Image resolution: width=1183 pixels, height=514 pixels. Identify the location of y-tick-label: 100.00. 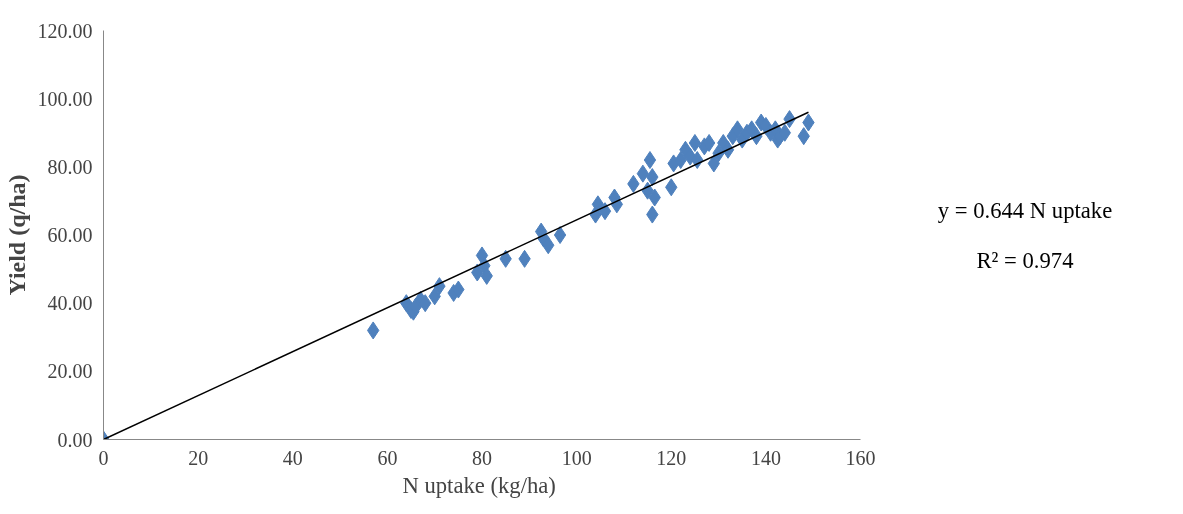
(65, 98).